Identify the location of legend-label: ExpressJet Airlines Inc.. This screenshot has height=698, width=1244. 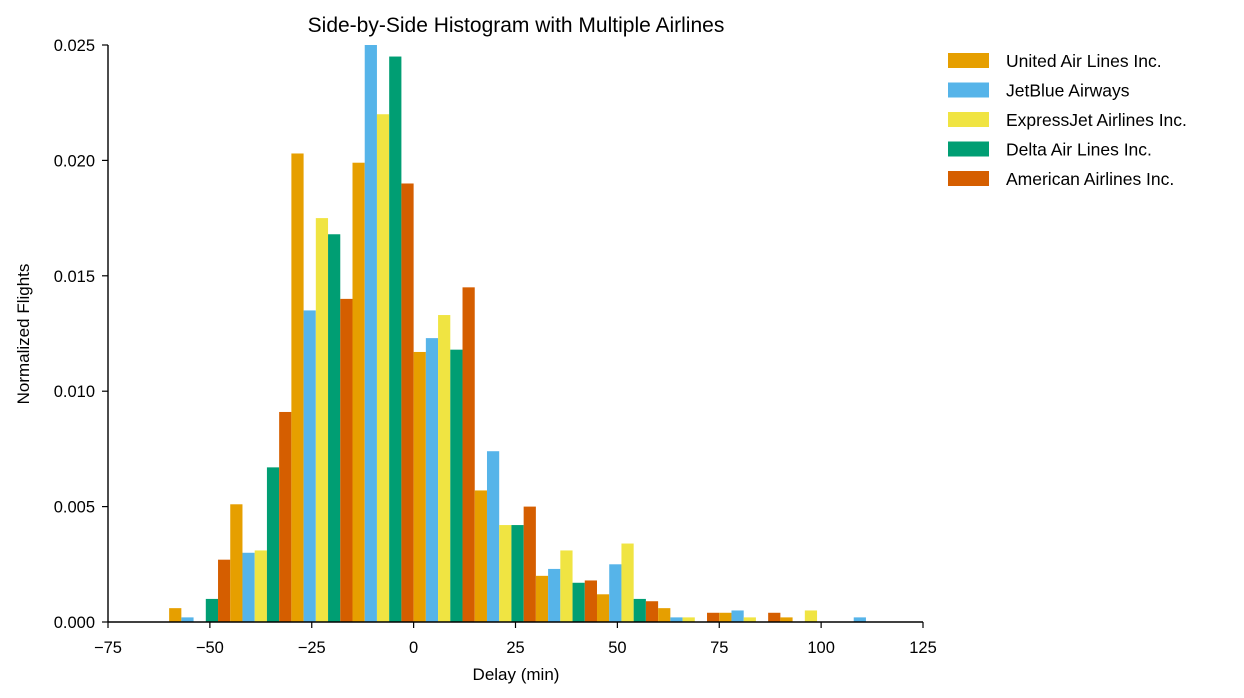
(1096, 120).